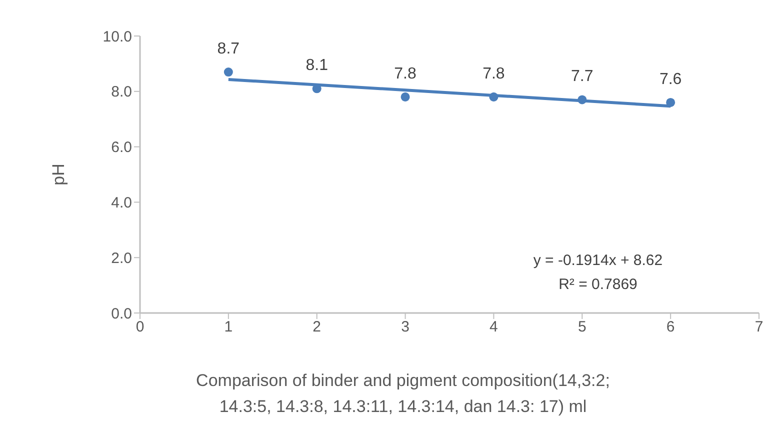  What do you see at coordinates (759, 327) in the screenshot?
I see `x-tick-label: 7` at bounding box center [759, 327].